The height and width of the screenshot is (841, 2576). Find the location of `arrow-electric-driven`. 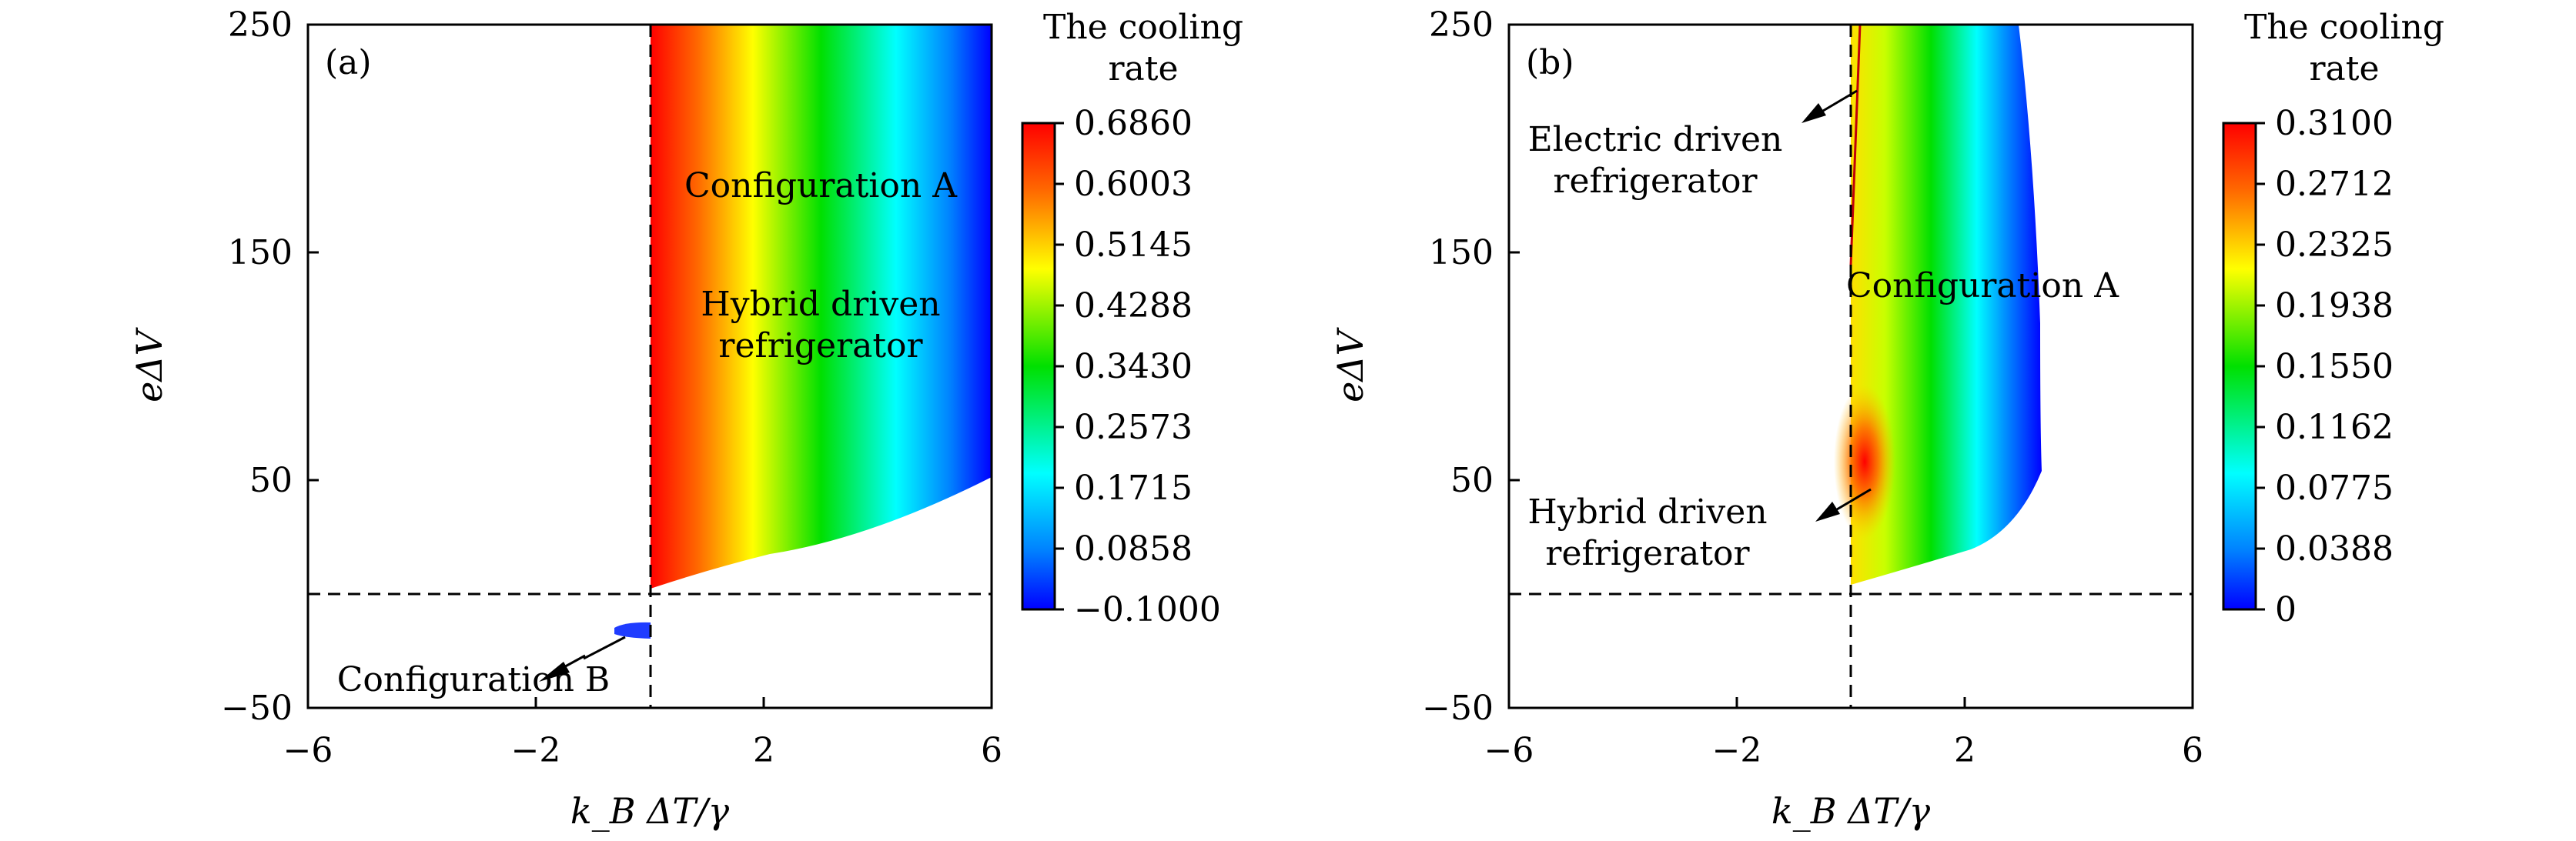

arrow-electric-driven is located at coordinates (1830, 106).